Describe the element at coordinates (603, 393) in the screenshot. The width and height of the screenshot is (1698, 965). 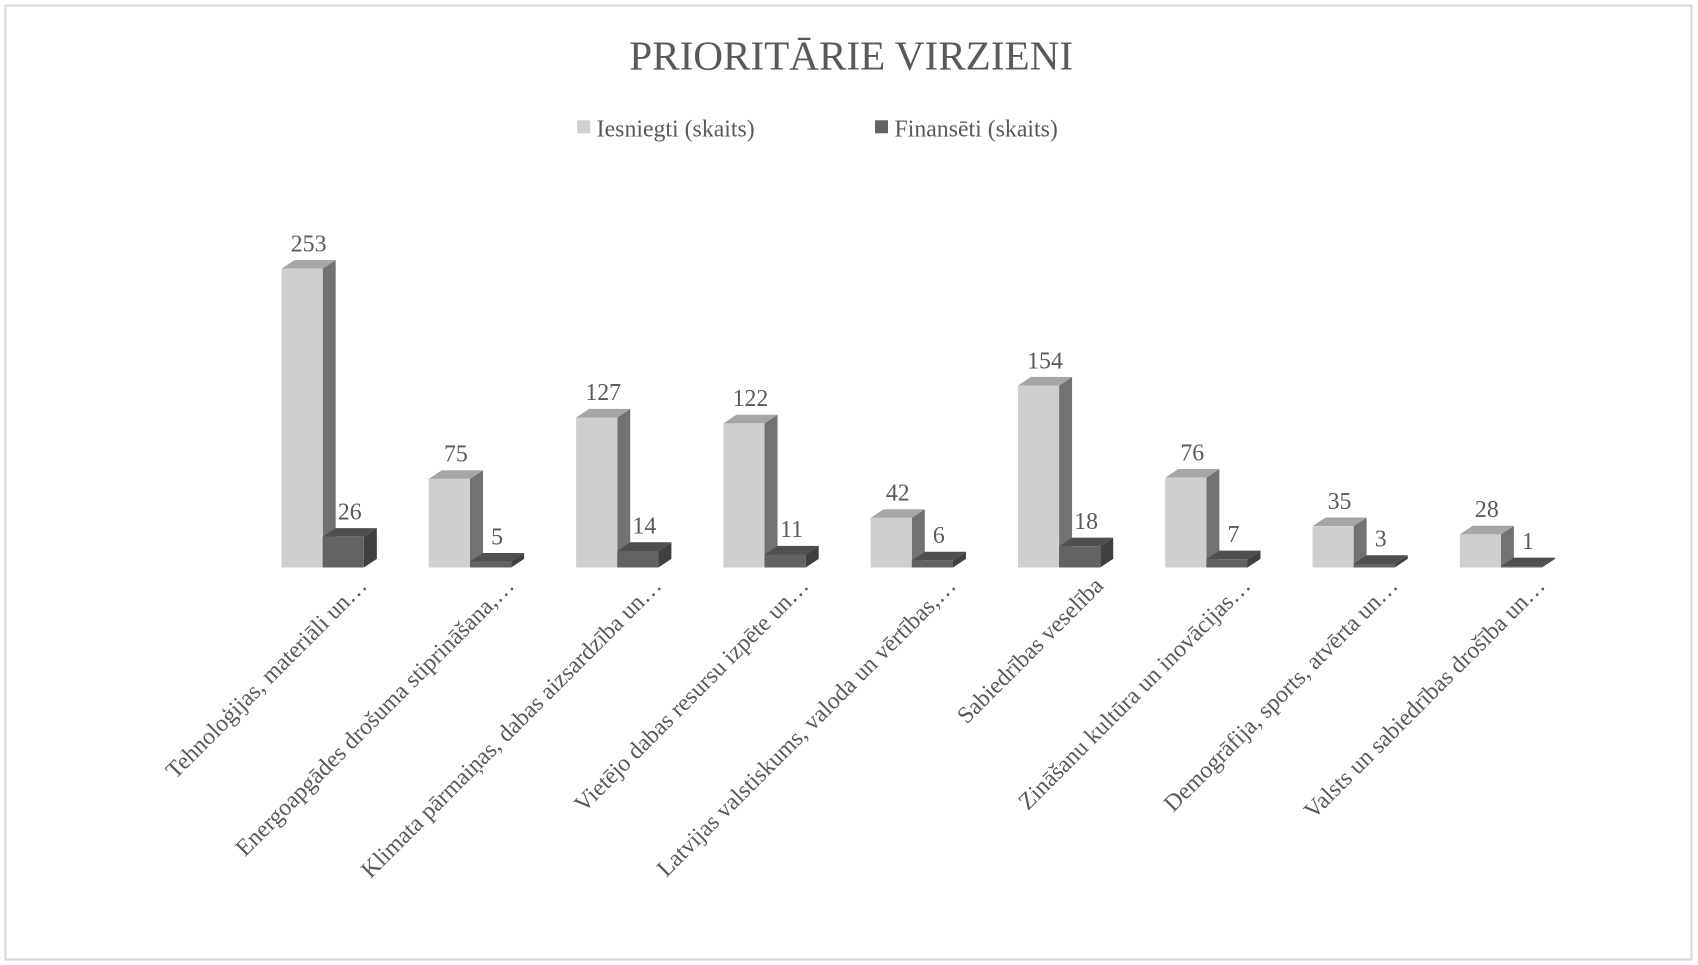
I see `data-label: 127` at that location.